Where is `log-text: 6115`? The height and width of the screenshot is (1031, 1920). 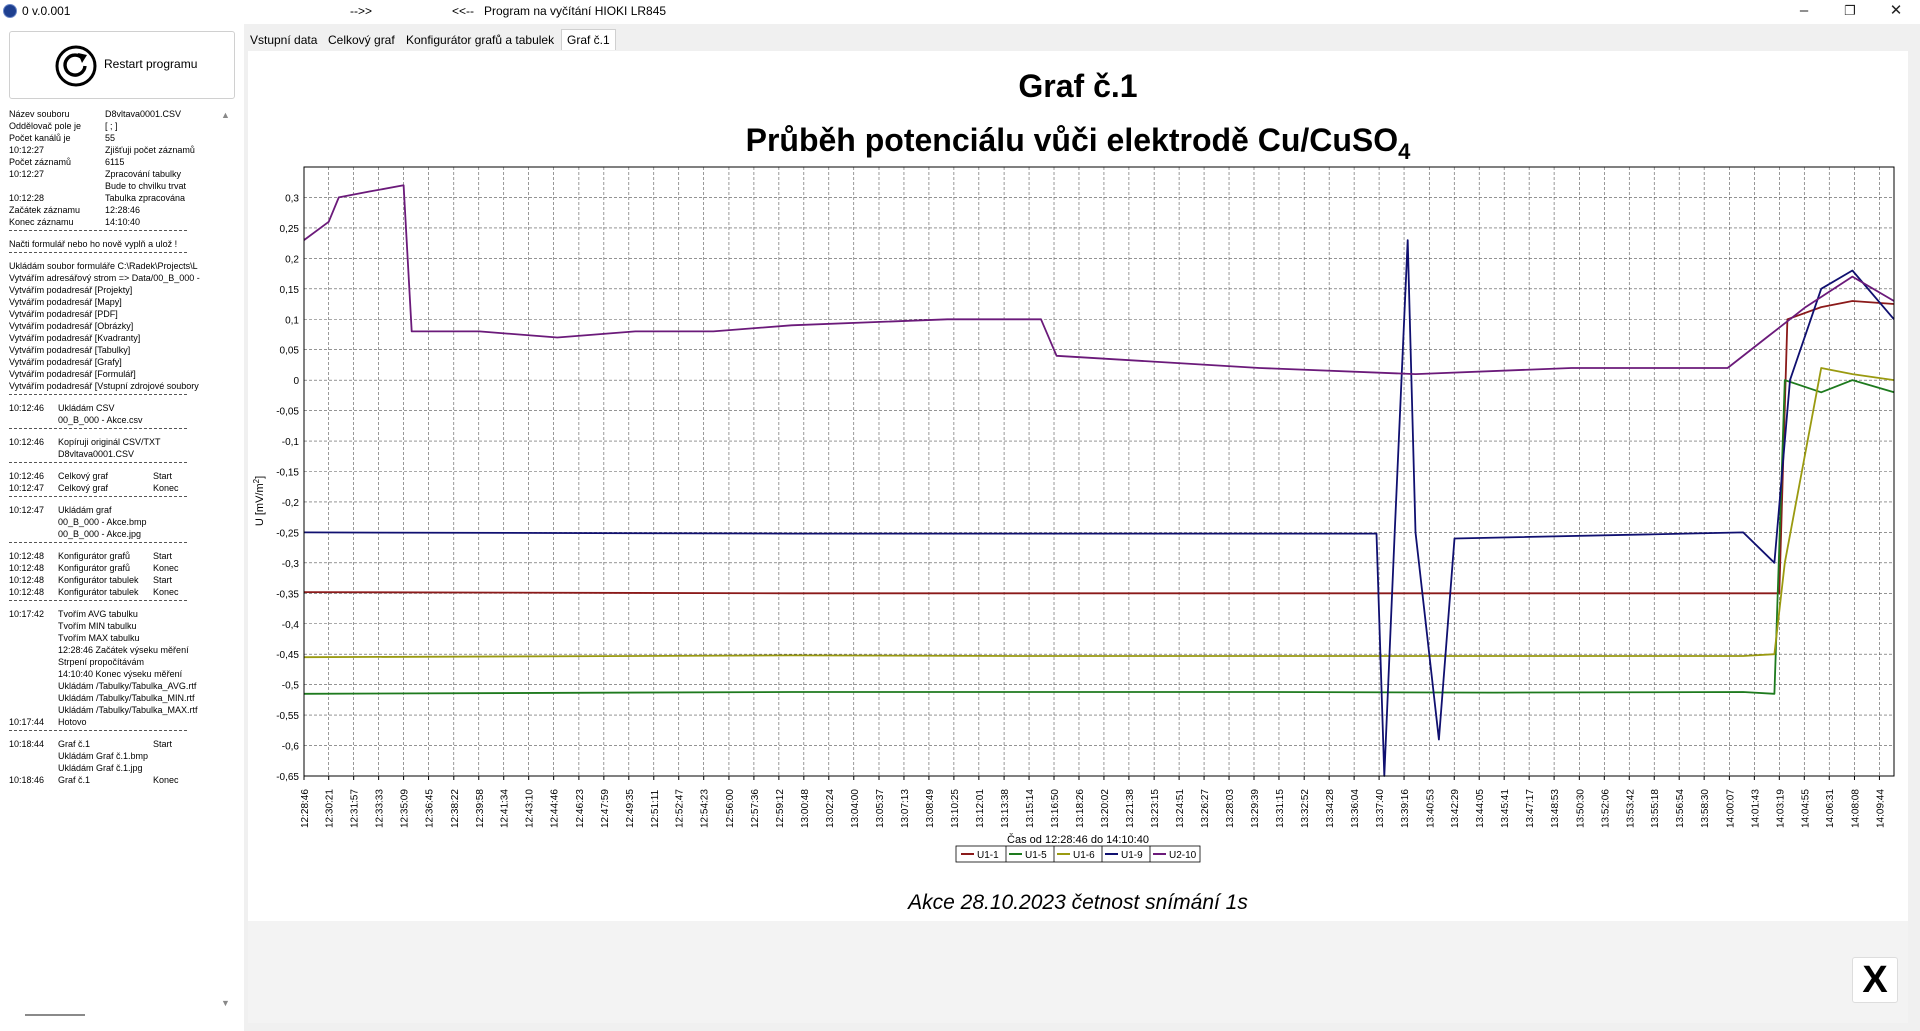
log-text: 6115 is located at coordinates (115, 162).